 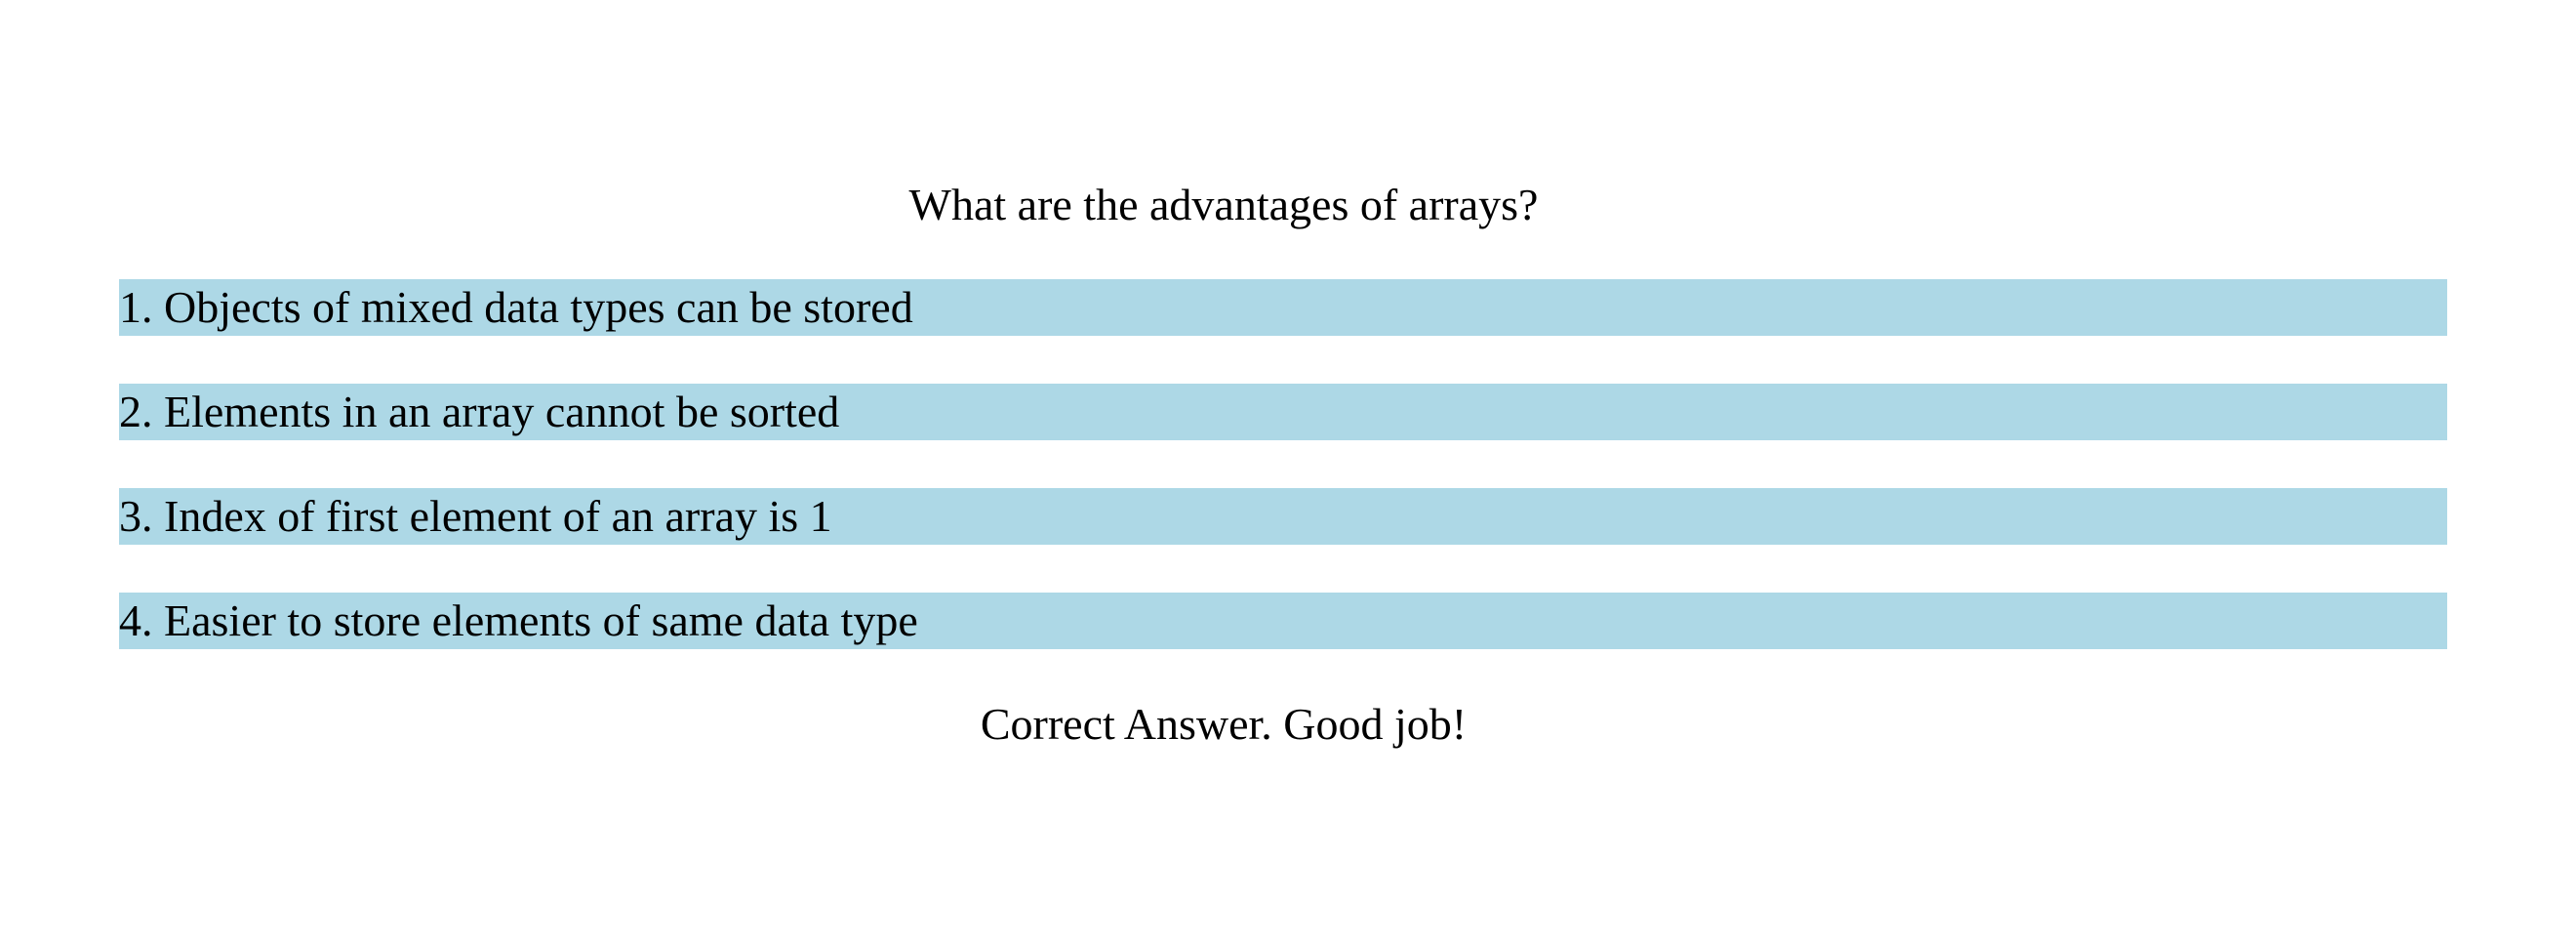 What do you see at coordinates (136, 620) in the screenshot?
I see `option-number: 4.` at bounding box center [136, 620].